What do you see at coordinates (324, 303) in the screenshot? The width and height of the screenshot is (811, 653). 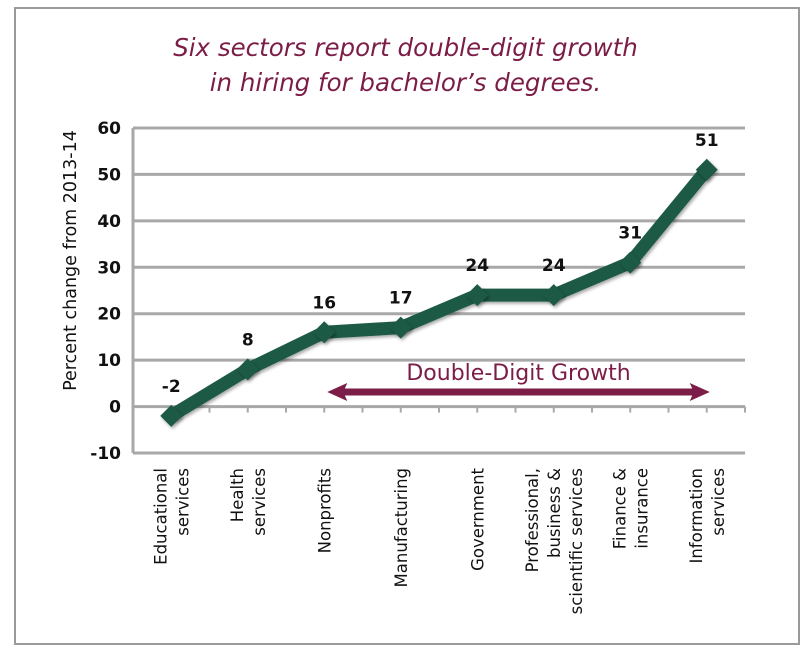 I see `data-label: 16` at bounding box center [324, 303].